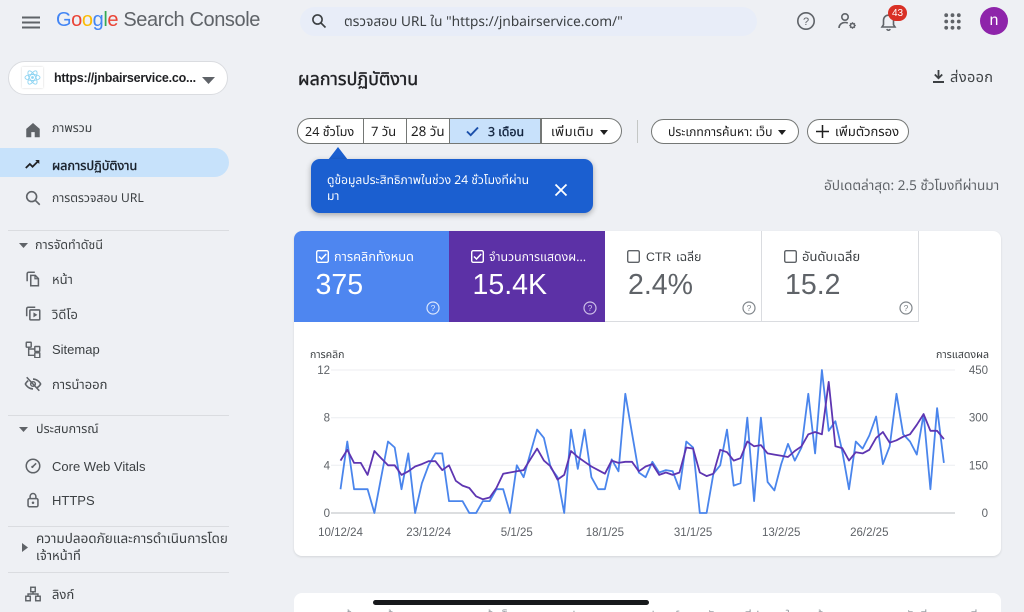  Describe the element at coordinates (693, 533) in the screenshot. I see `svg-text: 31/1/25` at that location.